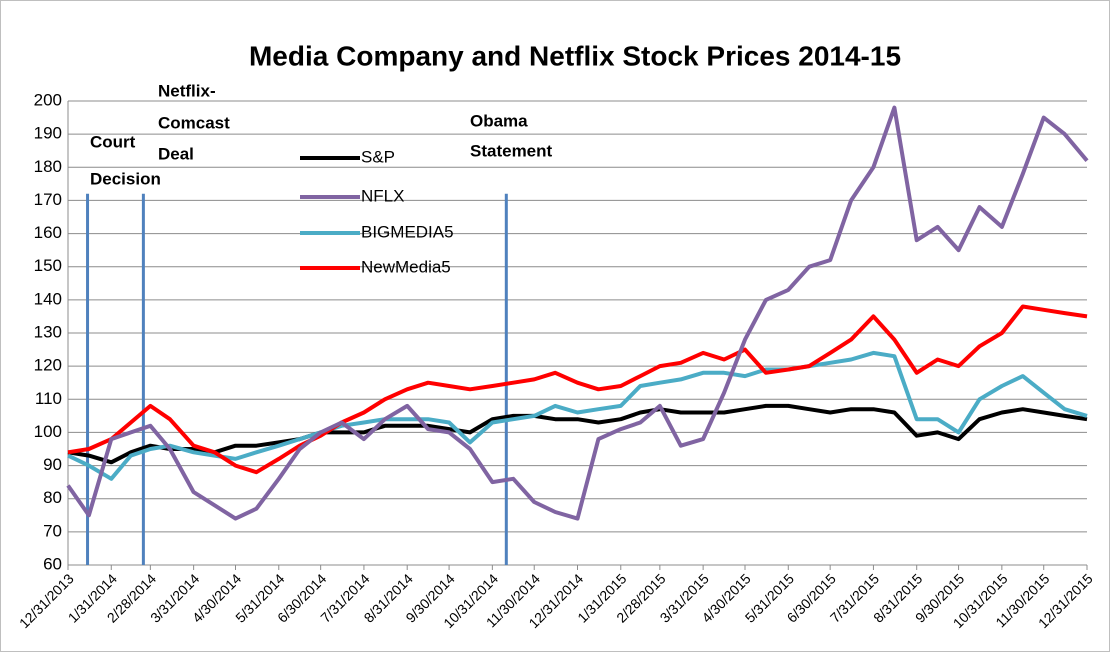  What do you see at coordinates (499, 120) in the screenshot?
I see `annotation: Obama` at bounding box center [499, 120].